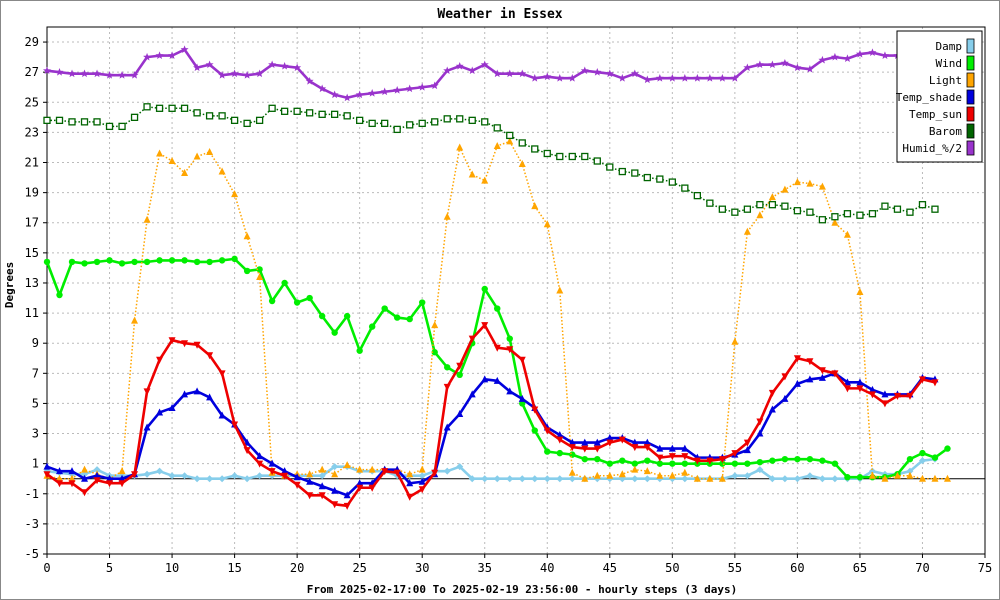 The width and height of the screenshot is (1000, 600). Describe the element at coordinates (949, 46) in the screenshot. I see `legend-label: Damp` at that location.